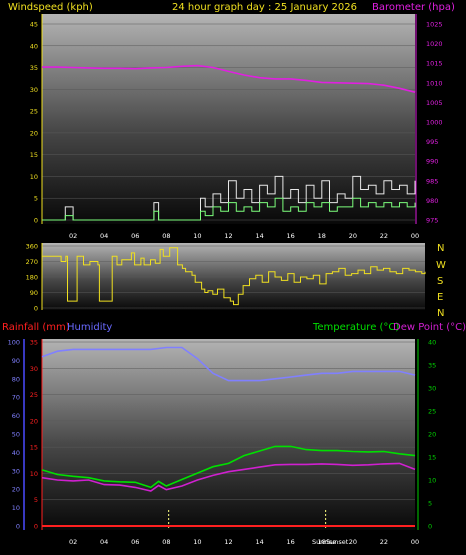 The height and width of the screenshot is (555, 466). I want to click on barometer-tick-label: 1025, so click(434, 25).